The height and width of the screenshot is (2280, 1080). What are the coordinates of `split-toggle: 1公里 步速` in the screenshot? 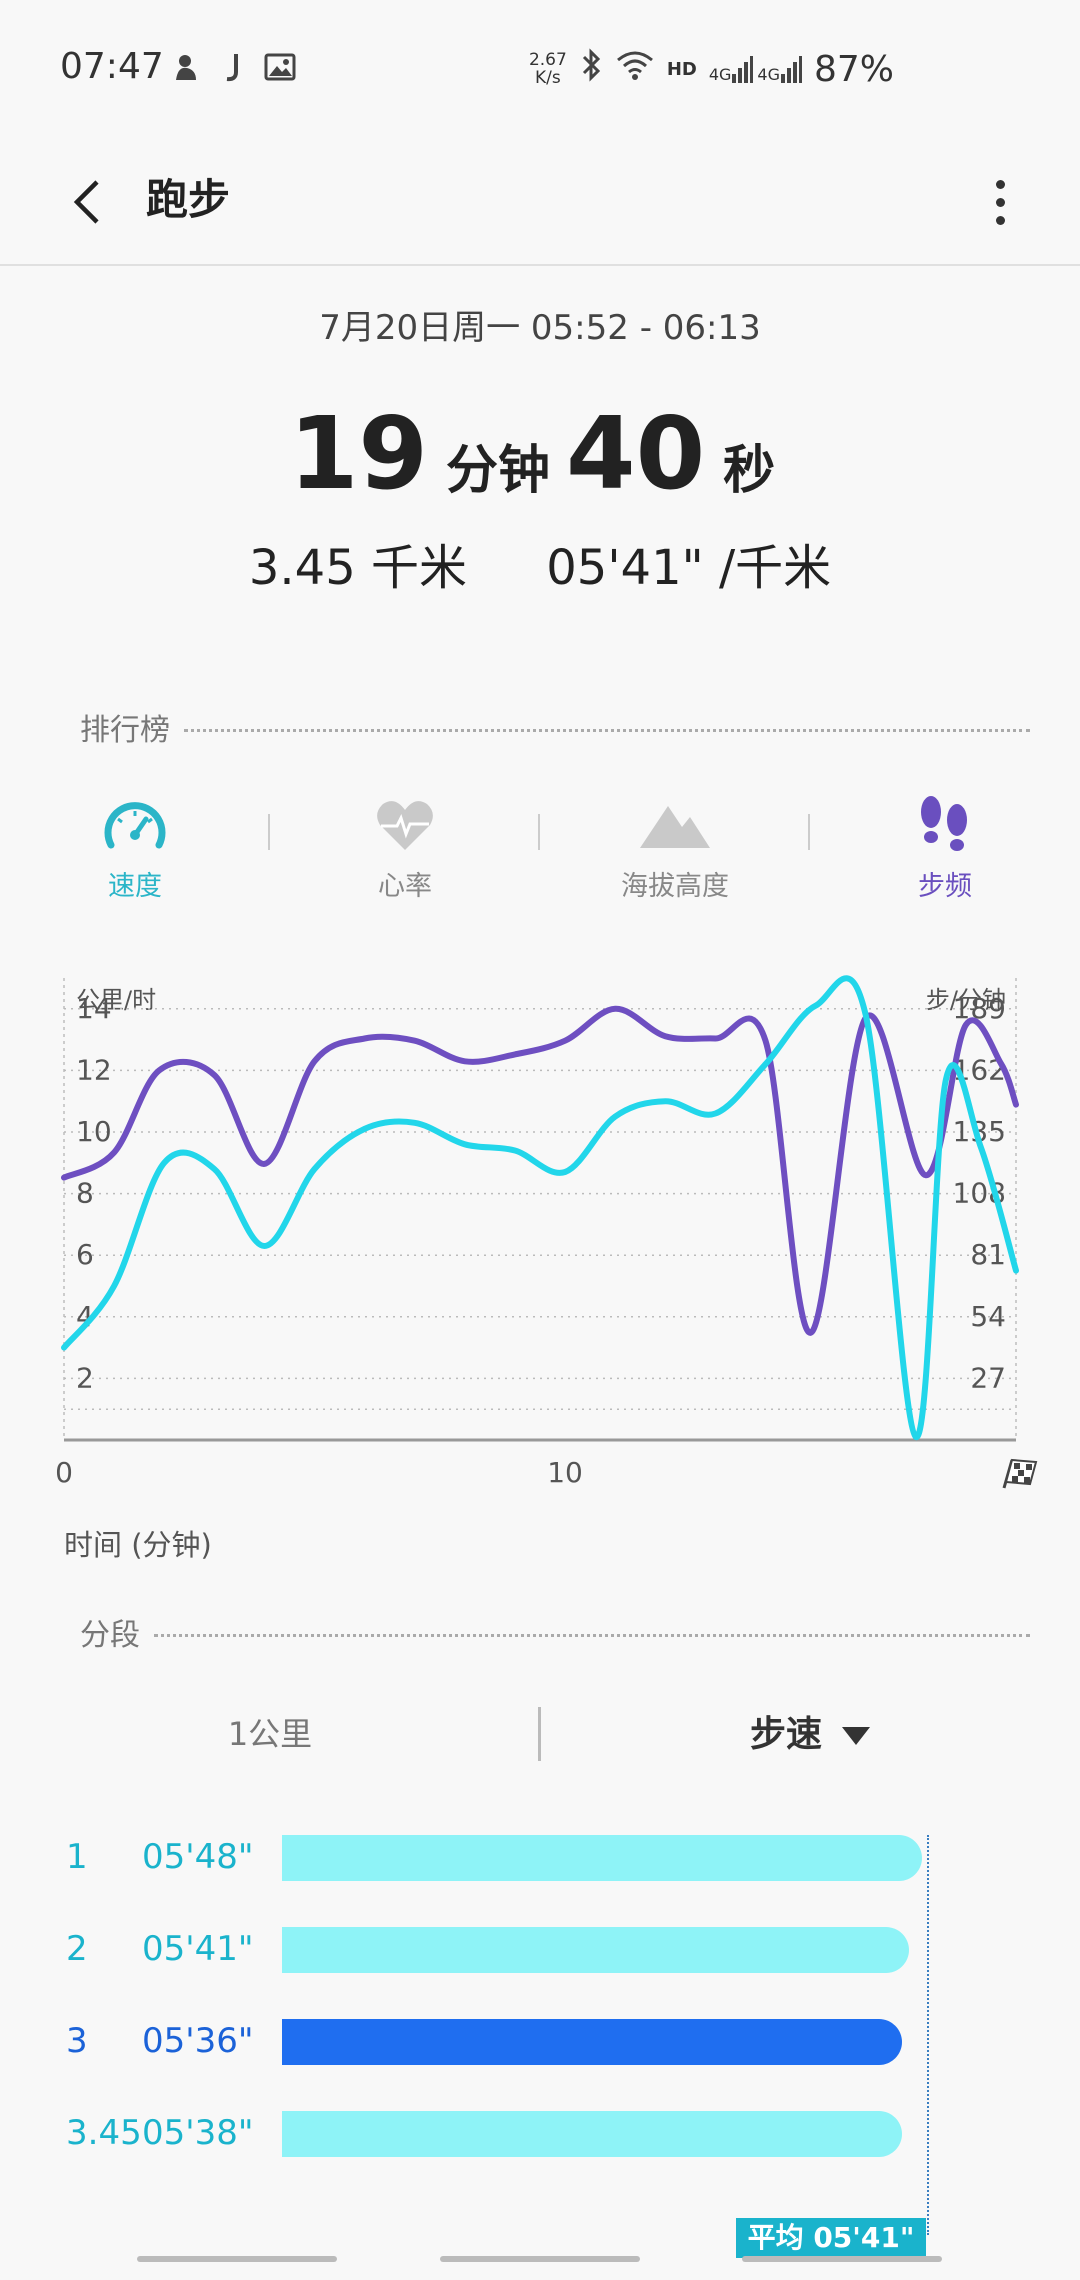 It's located at (540, 1735).